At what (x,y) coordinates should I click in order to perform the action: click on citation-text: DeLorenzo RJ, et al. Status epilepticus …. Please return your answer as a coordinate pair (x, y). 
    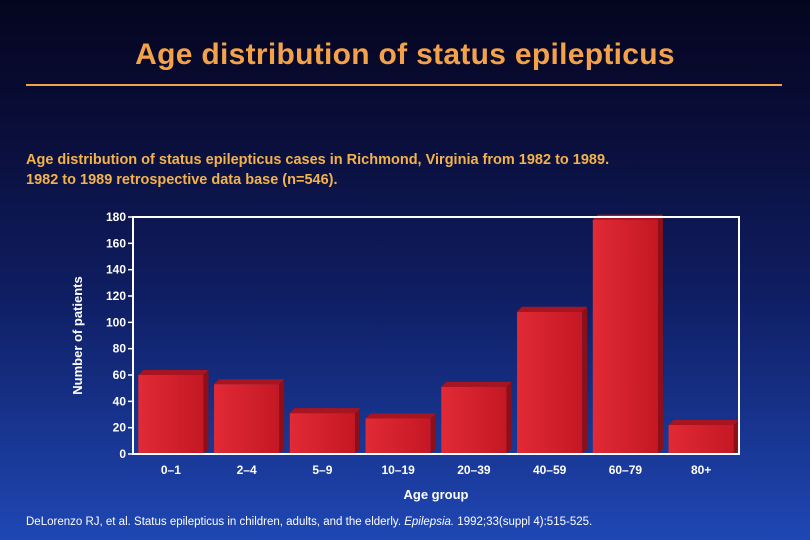
    Looking at the image, I should click on (215, 522).